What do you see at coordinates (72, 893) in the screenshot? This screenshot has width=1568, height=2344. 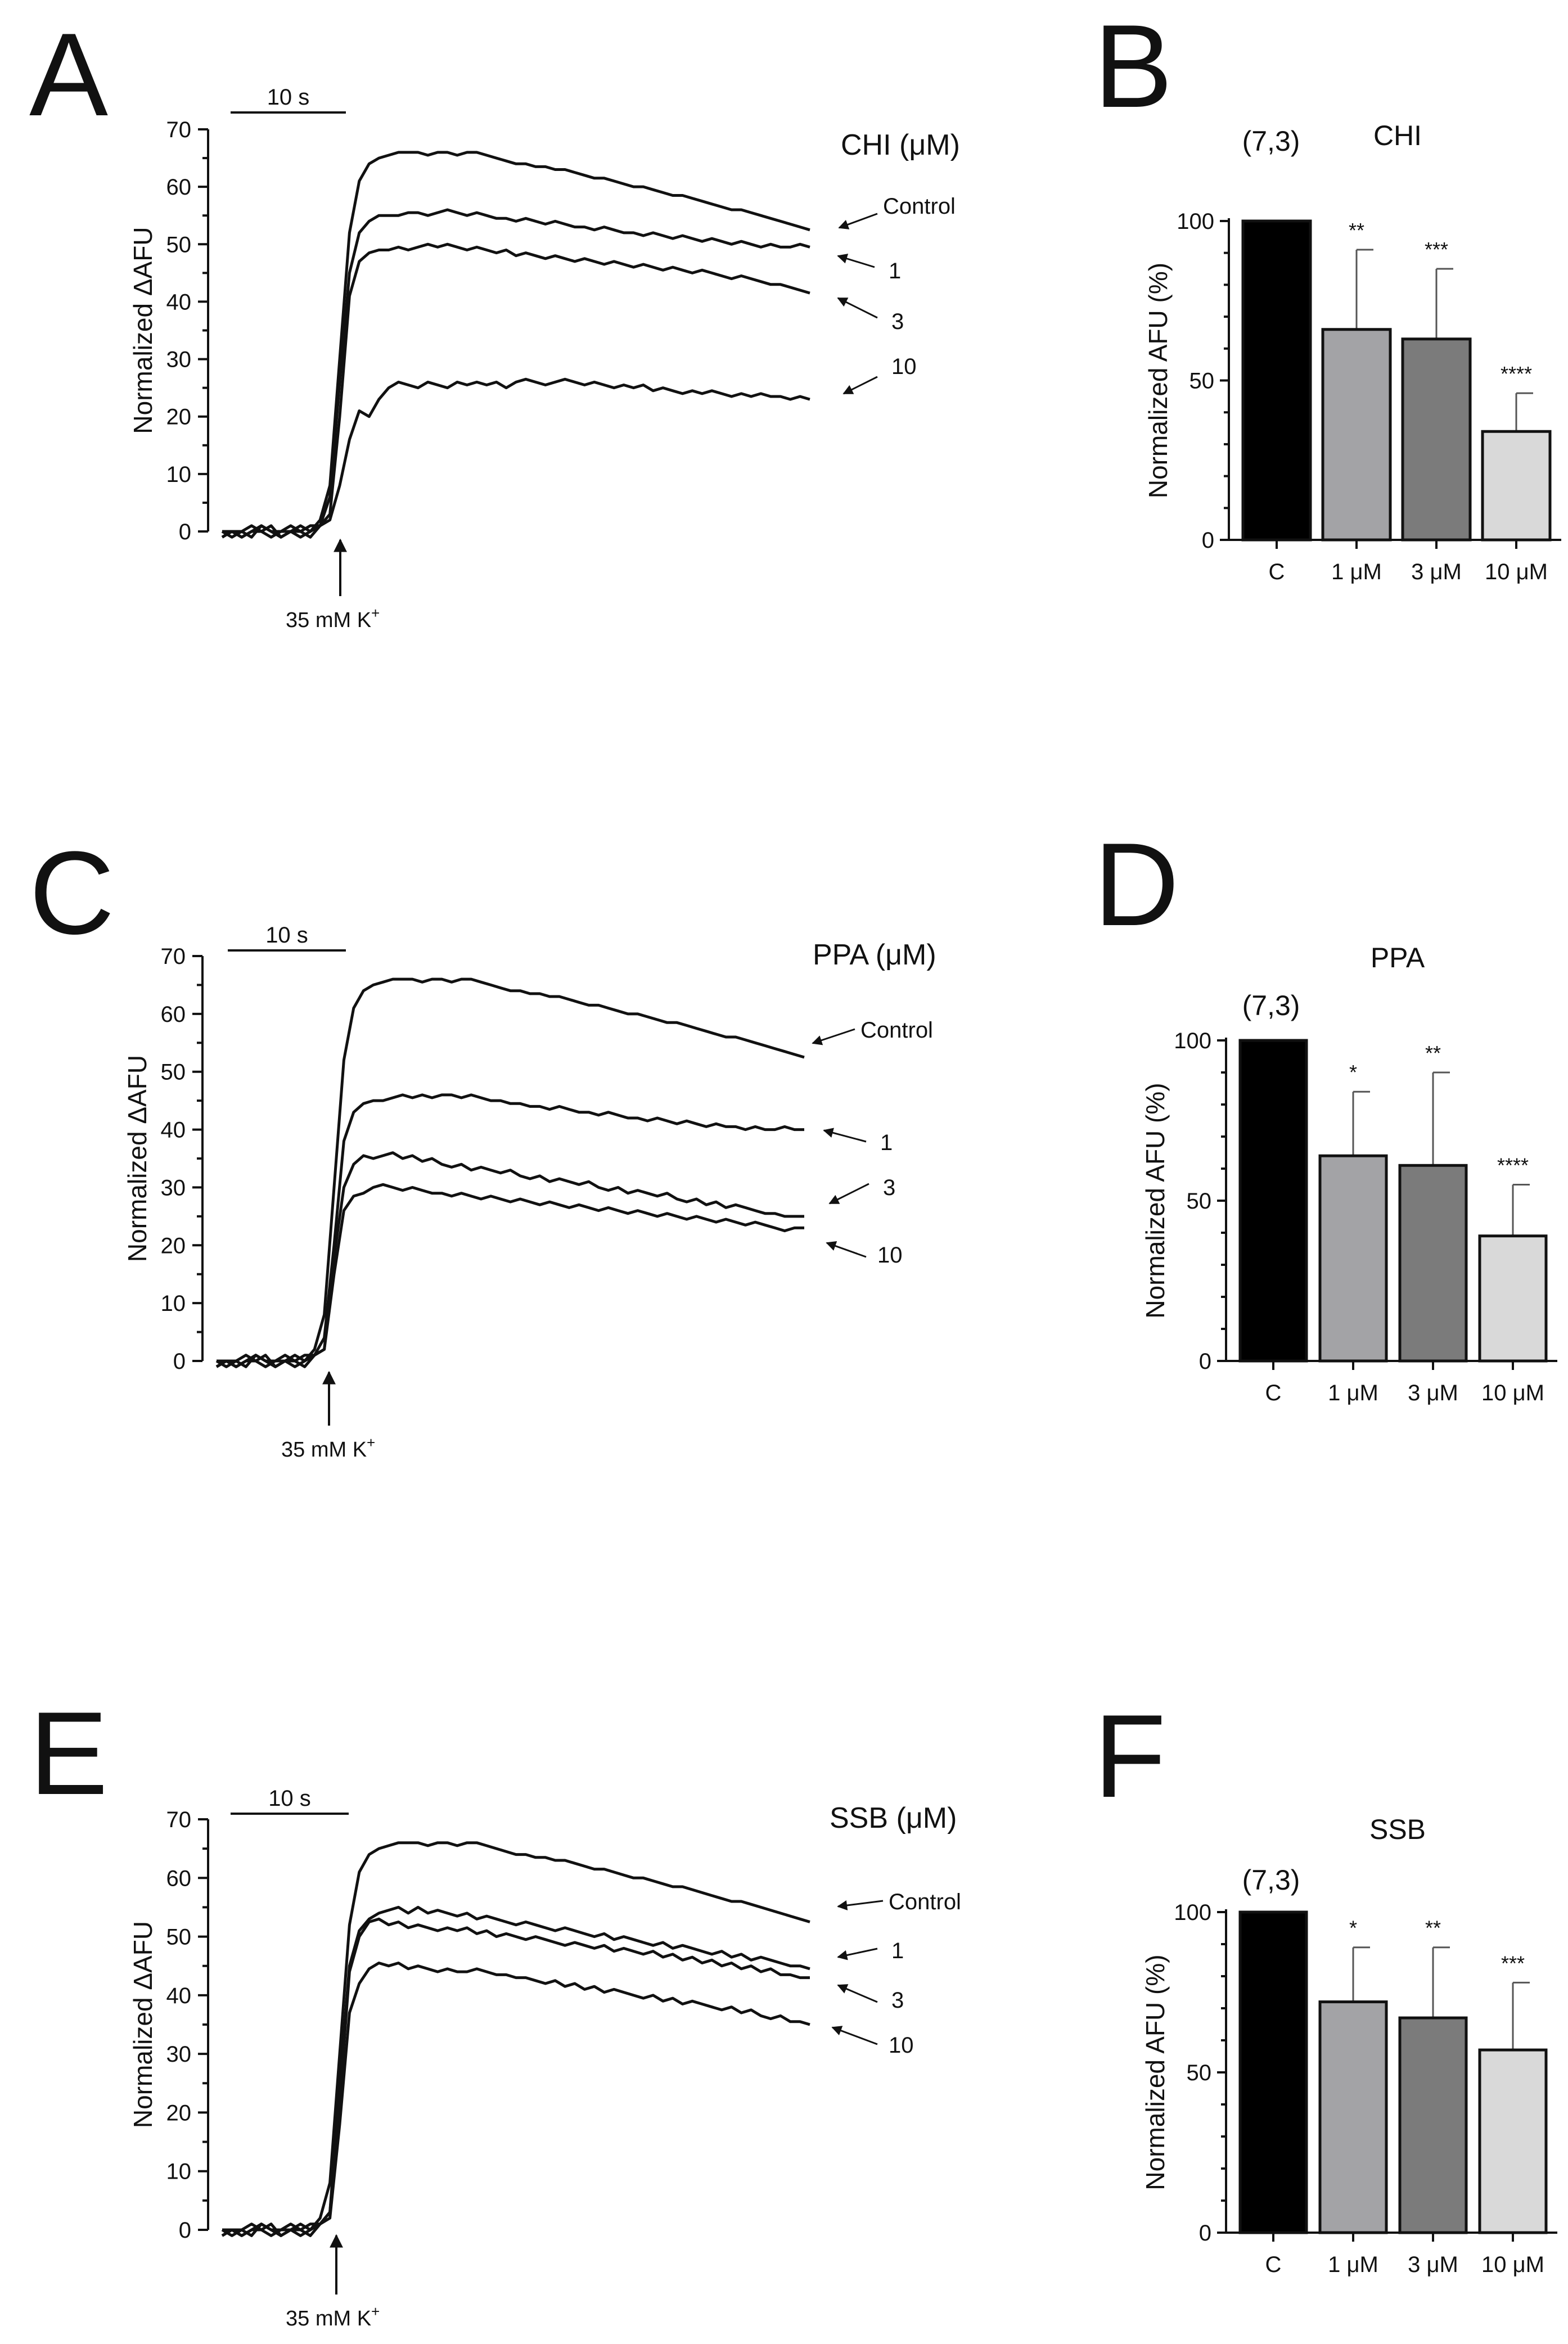 I see `panel-letter-C: C` at bounding box center [72, 893].